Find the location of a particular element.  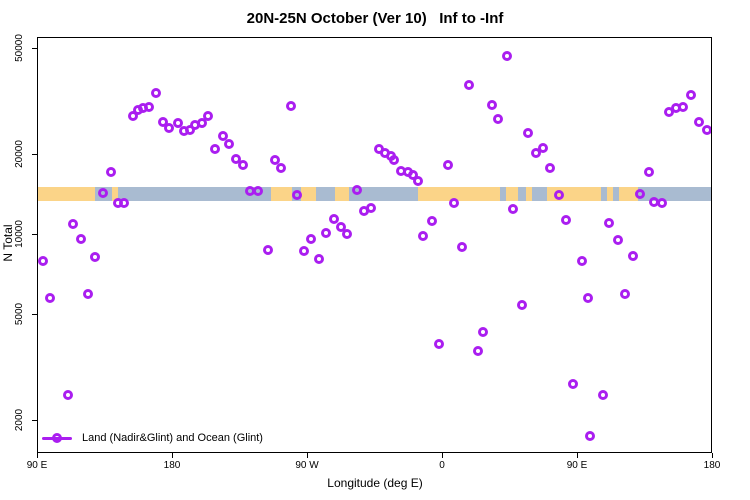

chart-title: 20N-25N October (Ver 10) Inf to -Inf is located at coordinates (375, 18).